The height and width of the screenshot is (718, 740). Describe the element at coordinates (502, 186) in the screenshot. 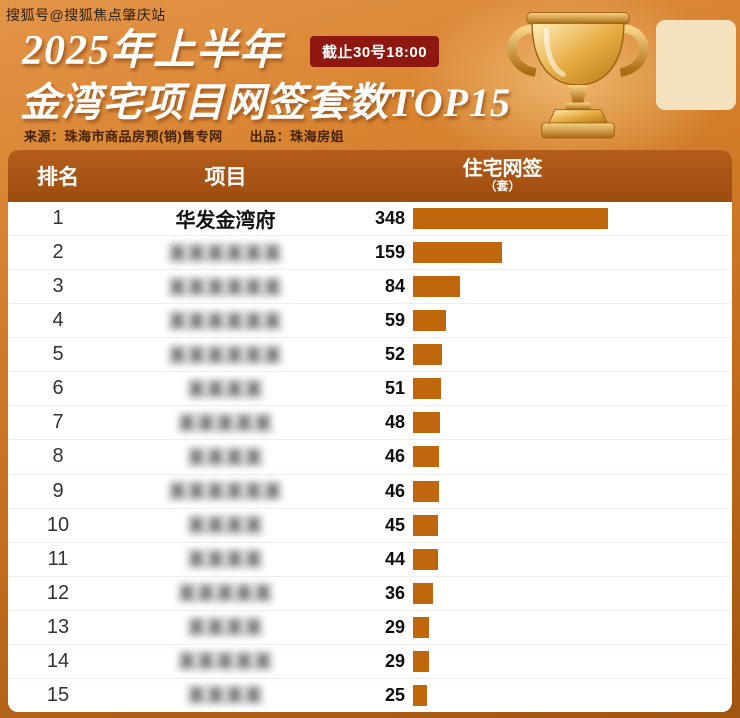

I see `col-header-value-sub: （套）` at that location.